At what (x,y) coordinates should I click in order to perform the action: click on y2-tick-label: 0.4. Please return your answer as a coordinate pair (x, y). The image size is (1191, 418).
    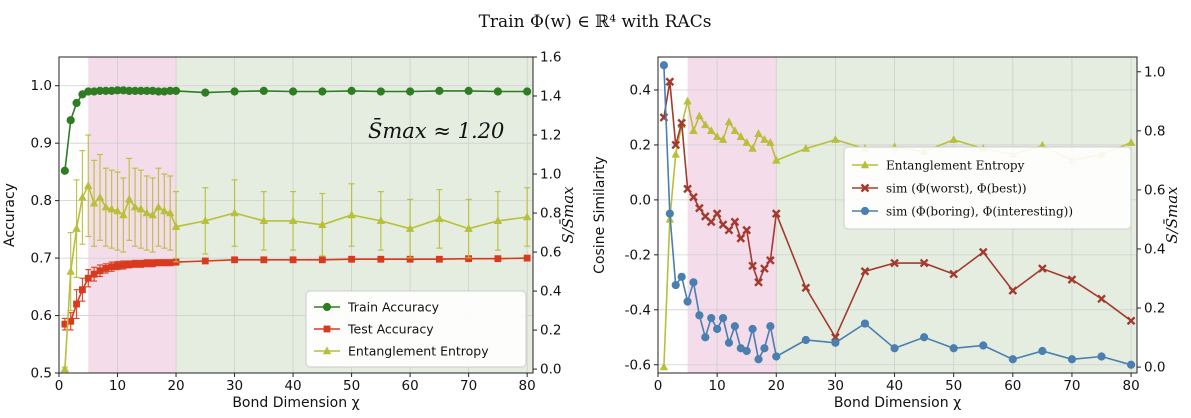
    Looking at the image, I should click on (550, 292).